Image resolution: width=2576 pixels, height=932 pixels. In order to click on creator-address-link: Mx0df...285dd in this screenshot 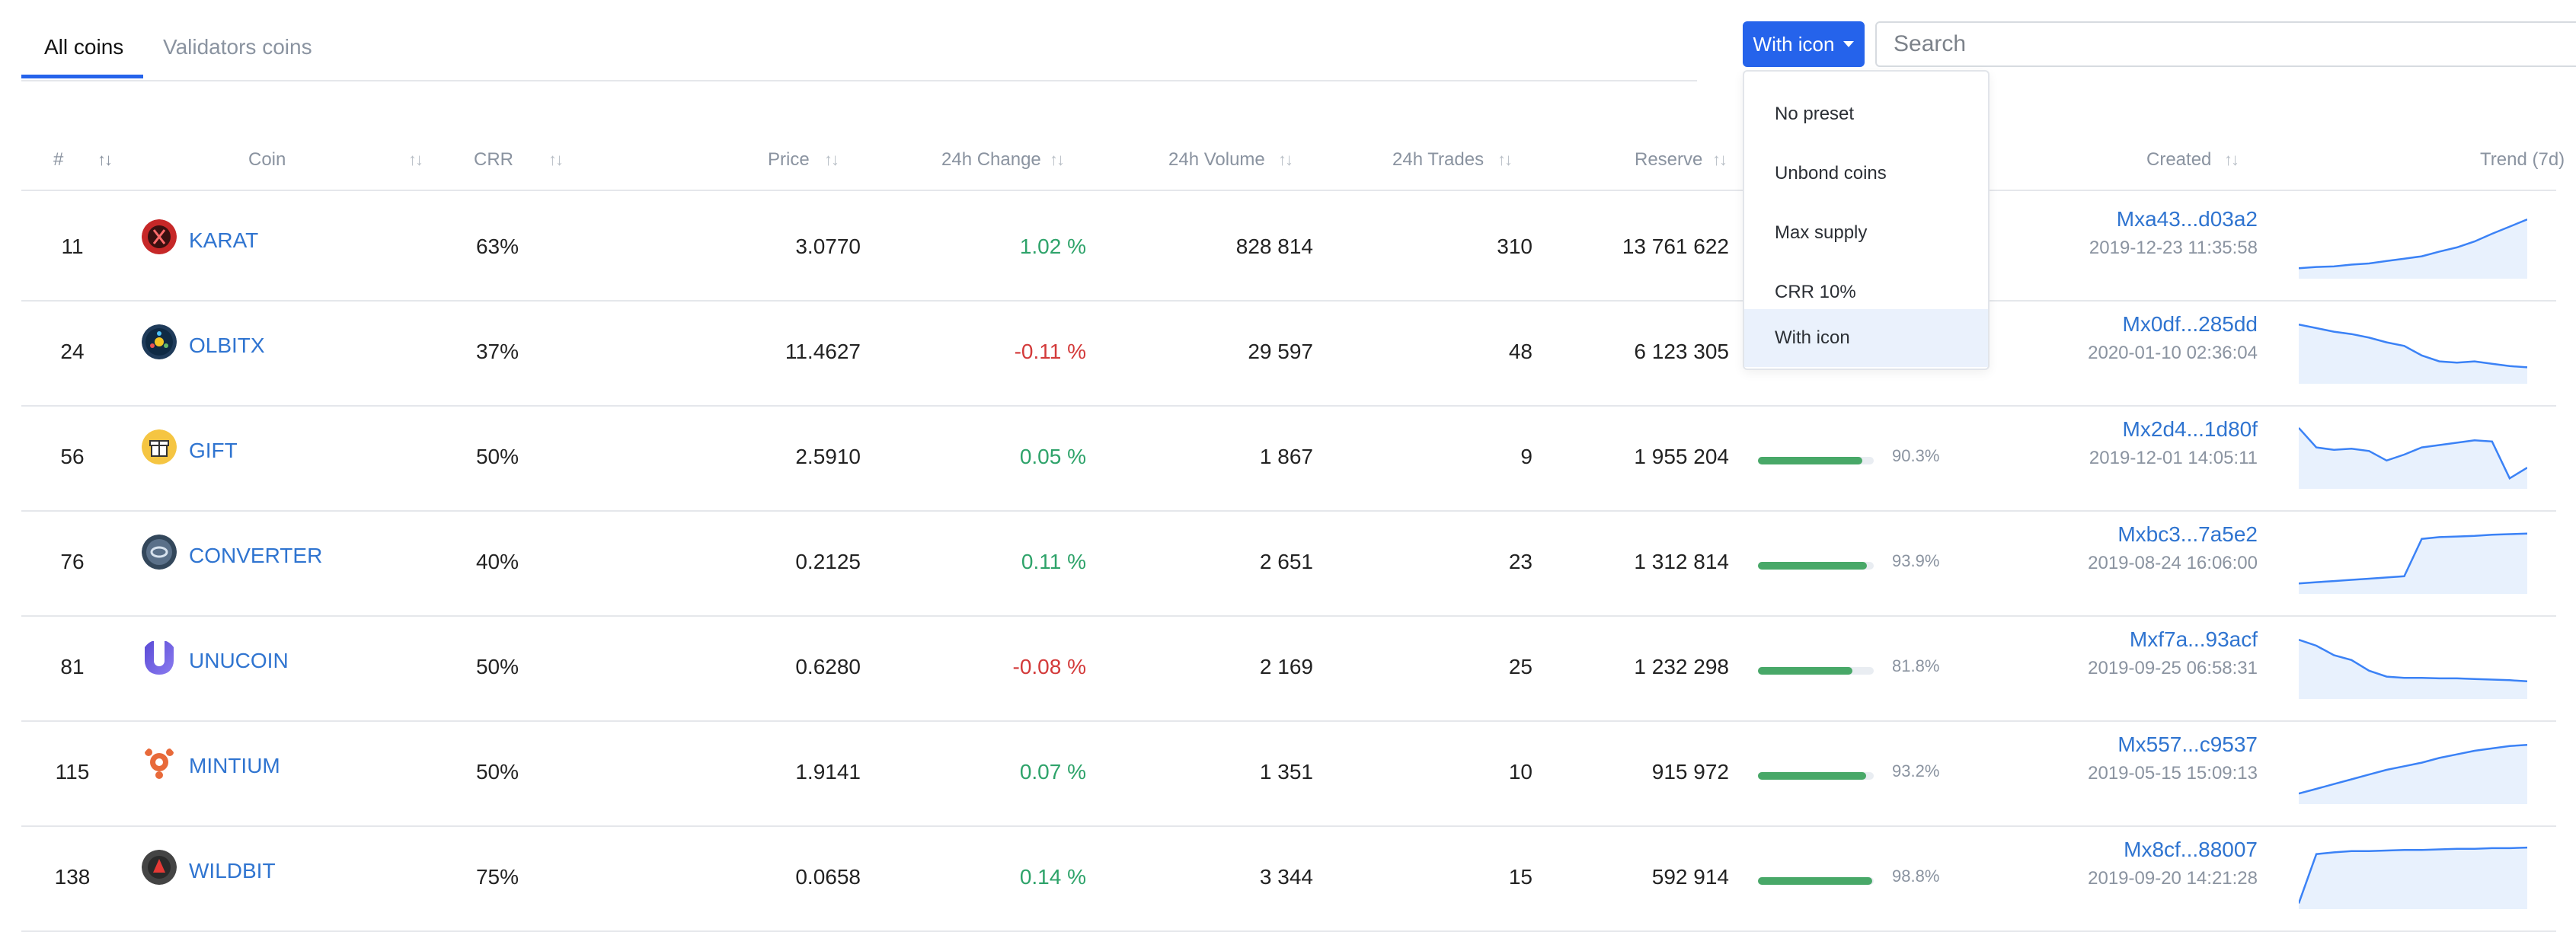, I will do `click(2190, 324)`.